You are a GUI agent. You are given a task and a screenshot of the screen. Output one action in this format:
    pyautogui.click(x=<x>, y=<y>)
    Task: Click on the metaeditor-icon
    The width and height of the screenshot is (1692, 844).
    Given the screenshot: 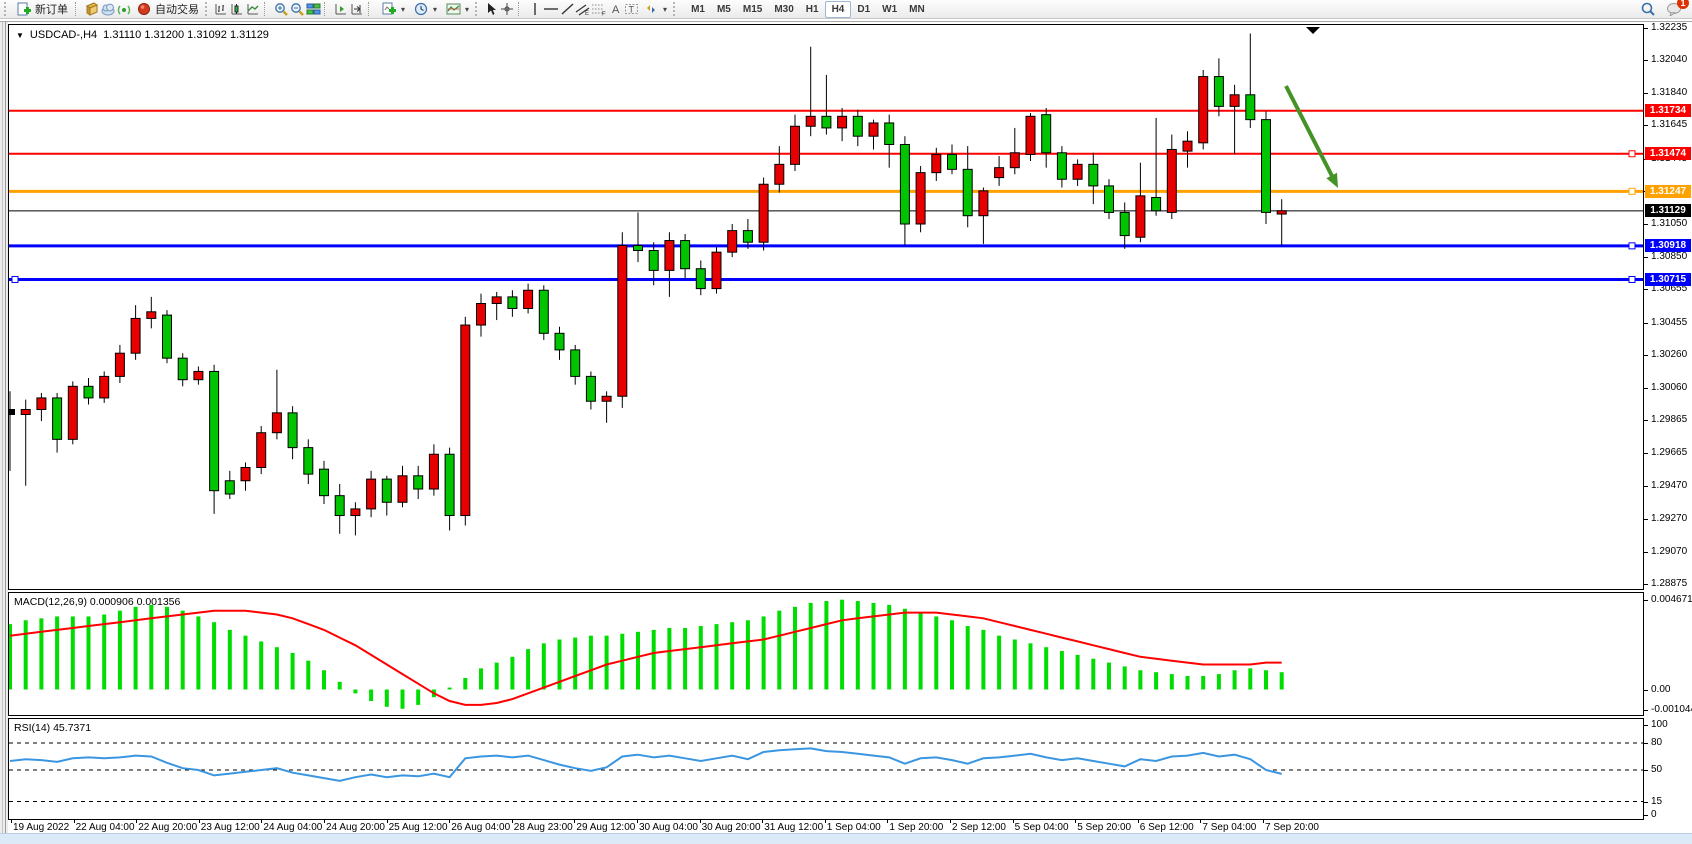 What is the action you would take?
    pyautogui.click(x=92, y=9)
    